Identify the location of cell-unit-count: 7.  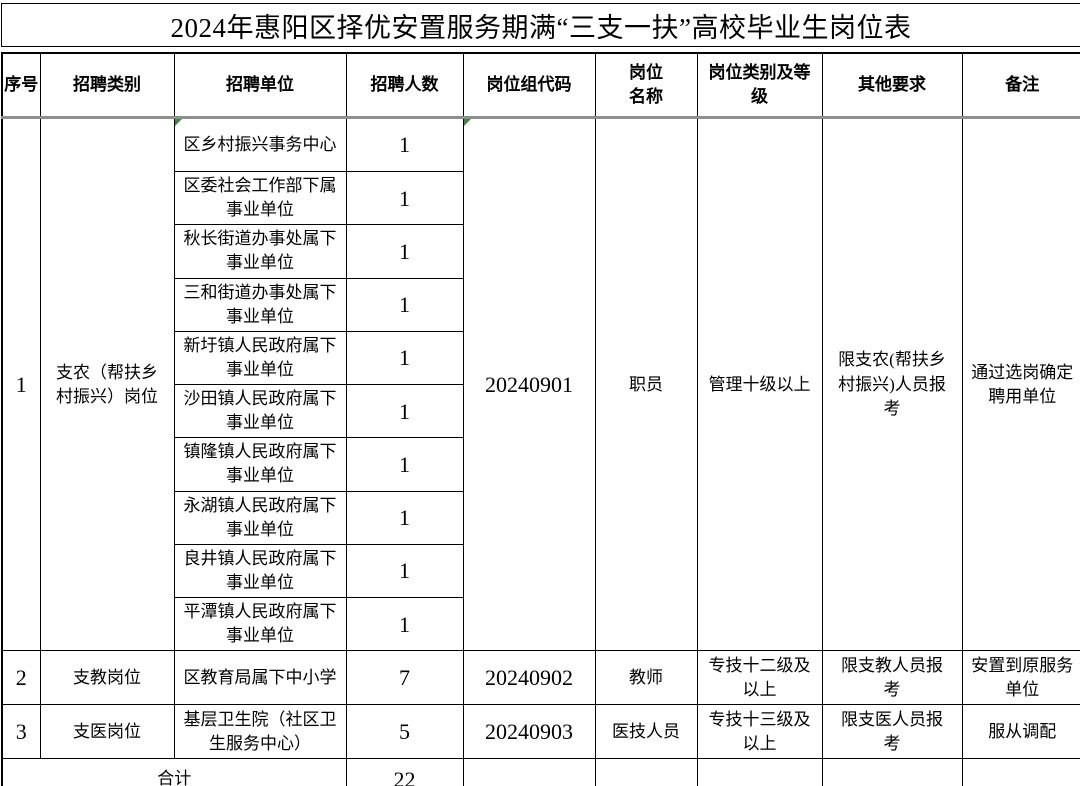
(404, 678).